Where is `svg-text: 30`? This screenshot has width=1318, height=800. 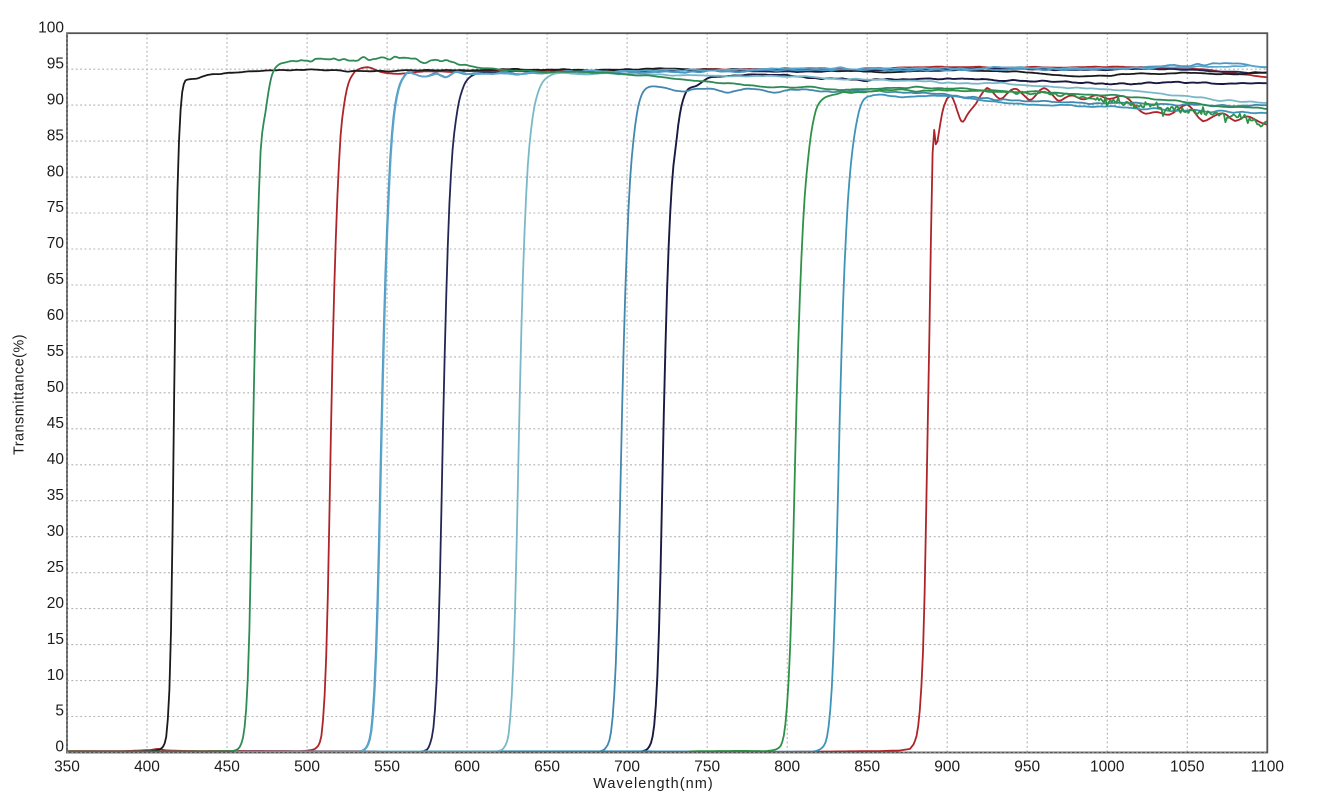
svg-text: 30 is located at coordinates (56, 531).